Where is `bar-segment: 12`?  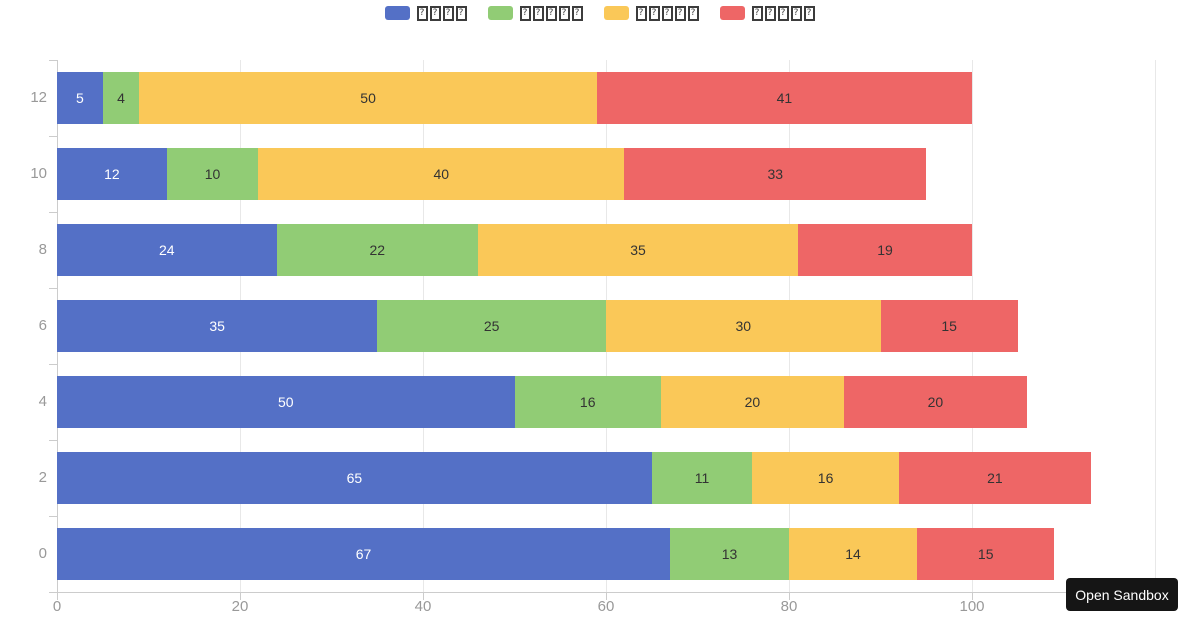 bar-segment: 12 is located at coordinates (112, 174).